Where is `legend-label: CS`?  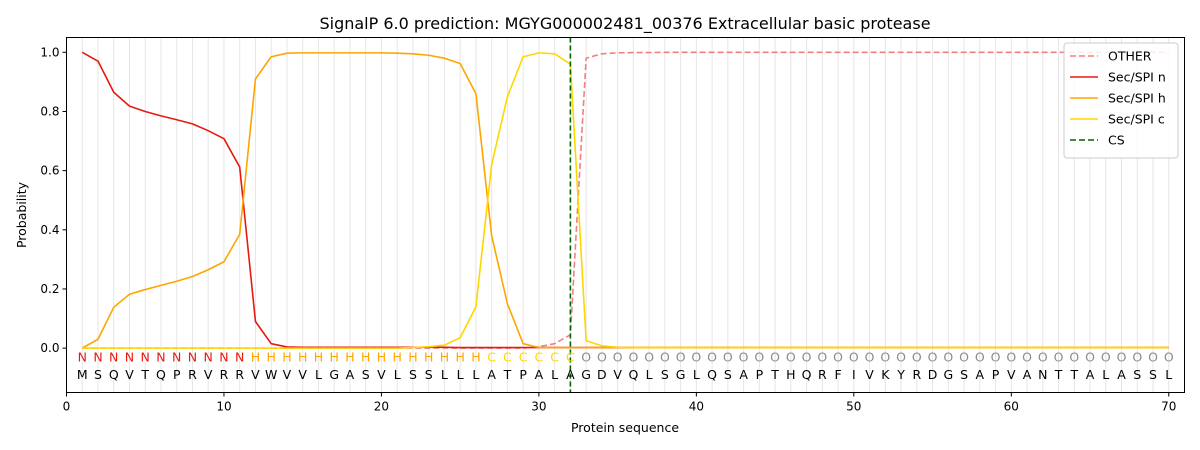
legend-label: CS is located at coordinates (1116, 140).